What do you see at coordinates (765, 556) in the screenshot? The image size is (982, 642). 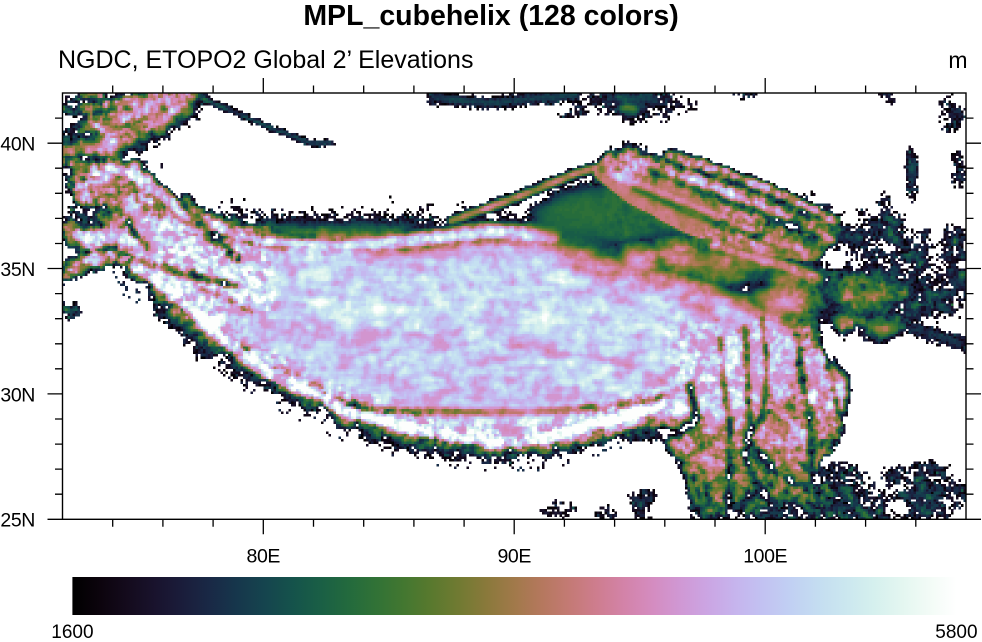 I see `svg-text: 100E` at bounding box center [765, 556].